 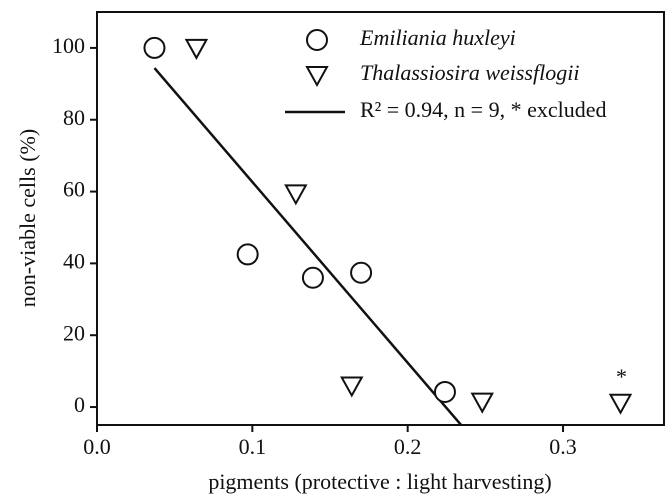 I want to click on y-tick-label: 0, so click(x=79, y=404).